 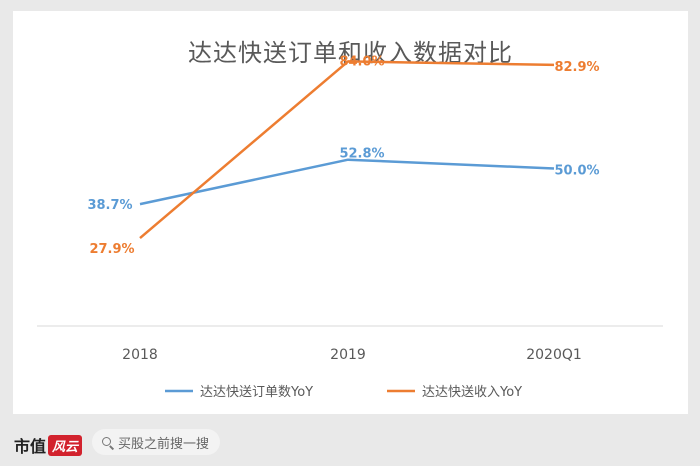 What do you see at coordinates (347, 182) in the screenshot?
I see `series-line` at bounding box center [347, 182].